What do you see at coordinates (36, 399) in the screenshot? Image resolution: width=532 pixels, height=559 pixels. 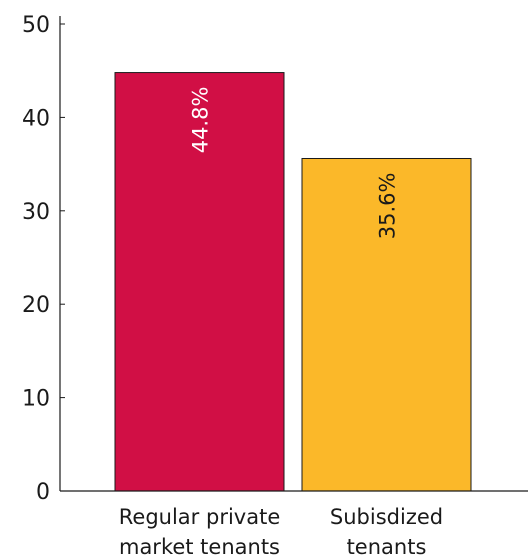 I see `y-tick-label: 10` at bounding box center [36, 399].